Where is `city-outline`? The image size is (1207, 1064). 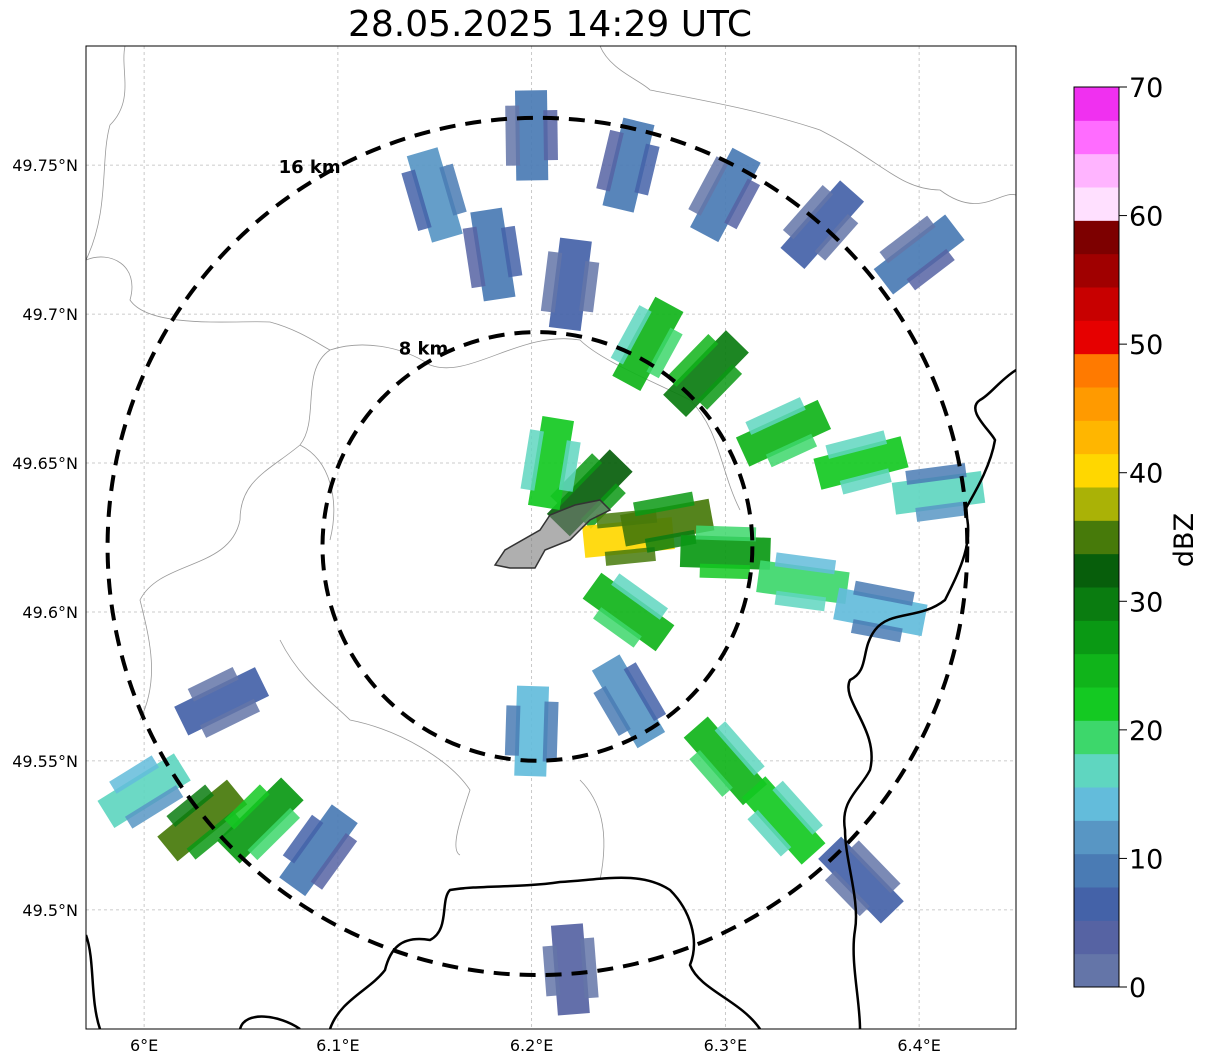
city-outline is located at coordinates (552, 534).